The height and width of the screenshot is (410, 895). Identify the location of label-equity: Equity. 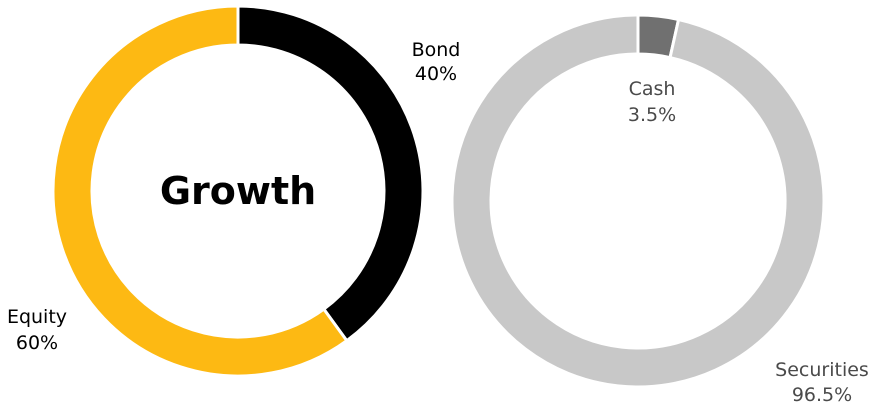
(37, 317).